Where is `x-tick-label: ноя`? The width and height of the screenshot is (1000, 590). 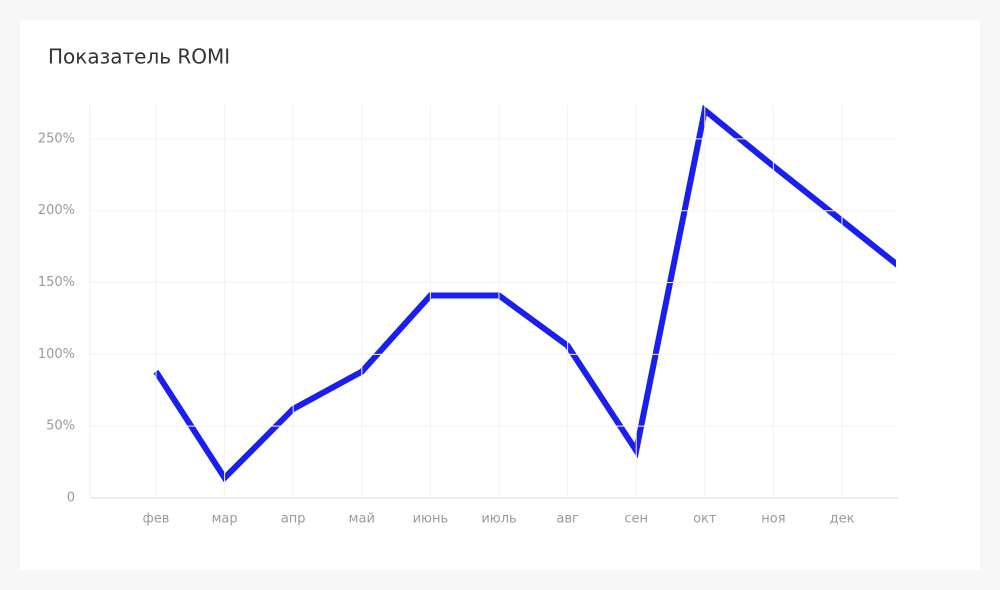 x-tick-label: ноя is located at coordinates (773, 519).